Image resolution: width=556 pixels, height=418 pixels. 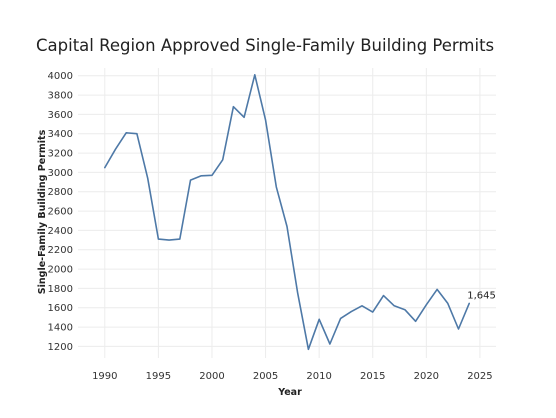 What do you see at coordinates (60, 250) in the screenshot?
I see `y-tick-label: 2200` at bounding box center [60, 250].